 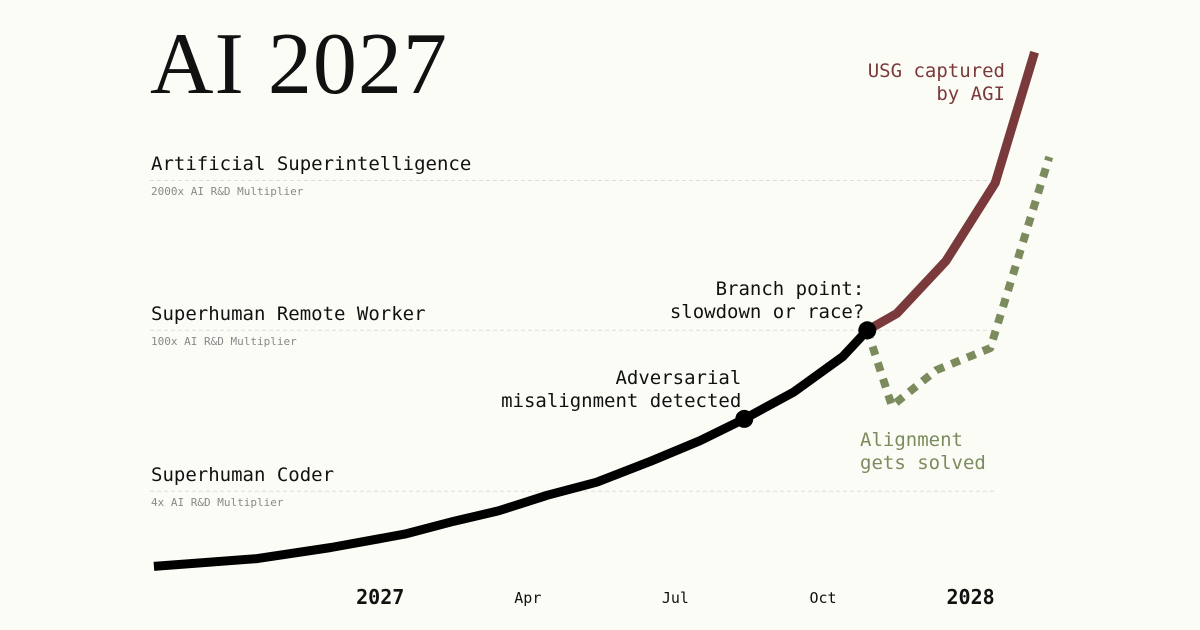 I want to click on milestone-name: Superhuman Remote Worker, so click(x=288, y=314).